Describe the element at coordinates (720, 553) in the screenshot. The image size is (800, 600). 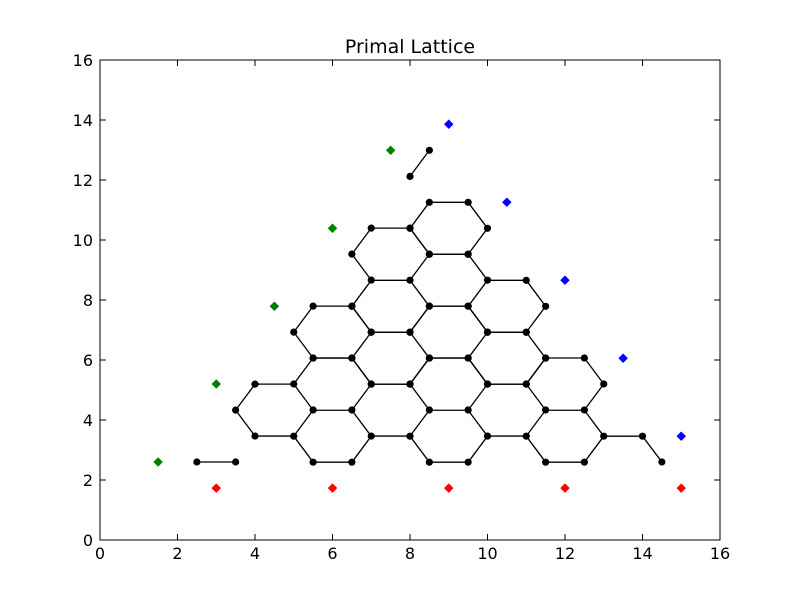
I see `x-tick-label-8: 16` at that location.